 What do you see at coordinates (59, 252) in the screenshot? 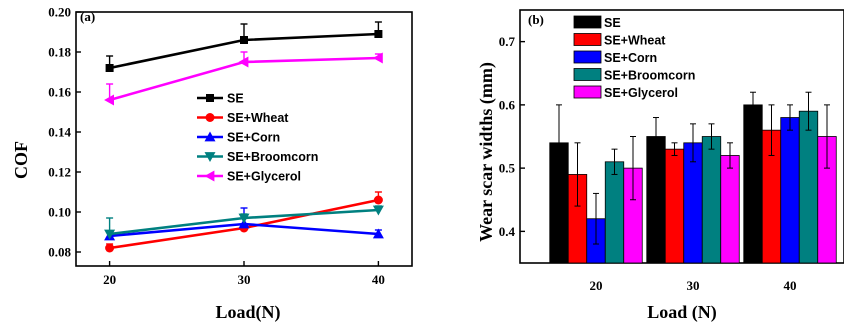
I see `y-tick-label: 0.08` at bounding box center [59, 252].